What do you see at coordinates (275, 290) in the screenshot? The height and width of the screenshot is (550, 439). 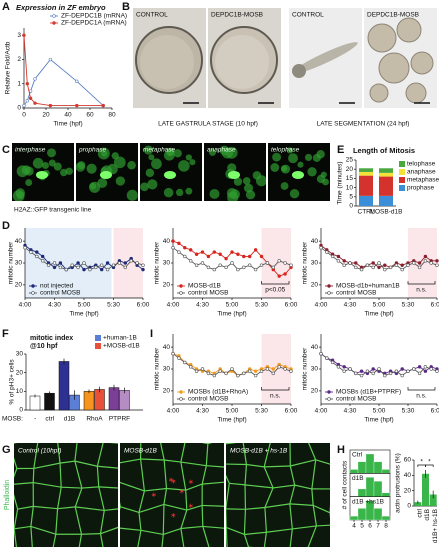 I see `annotation: p<0.05` at bounding box center [275, 290].